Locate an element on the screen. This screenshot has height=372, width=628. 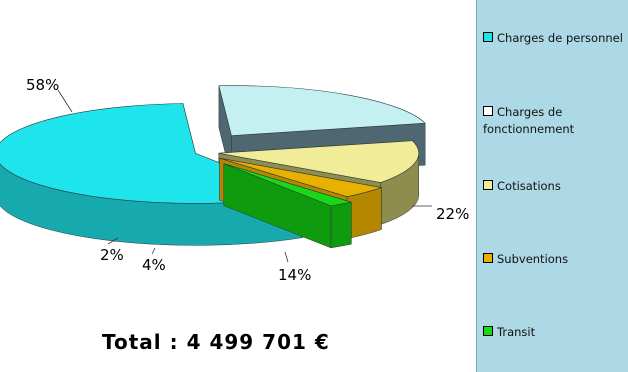
legend-item-cotisations: Cotisations is located at coordinates (555, 186).